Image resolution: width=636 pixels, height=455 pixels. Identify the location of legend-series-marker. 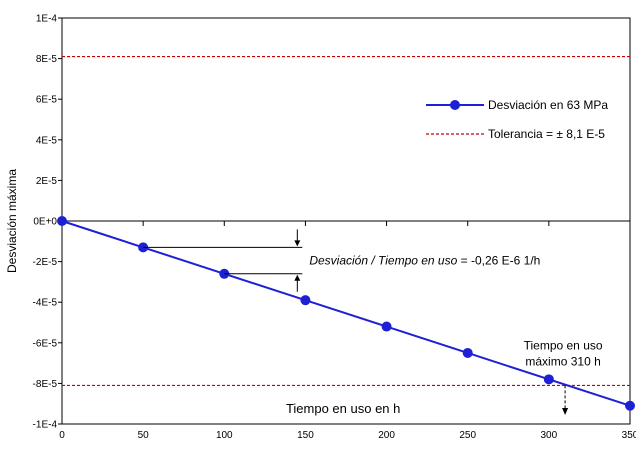
(455, 105).